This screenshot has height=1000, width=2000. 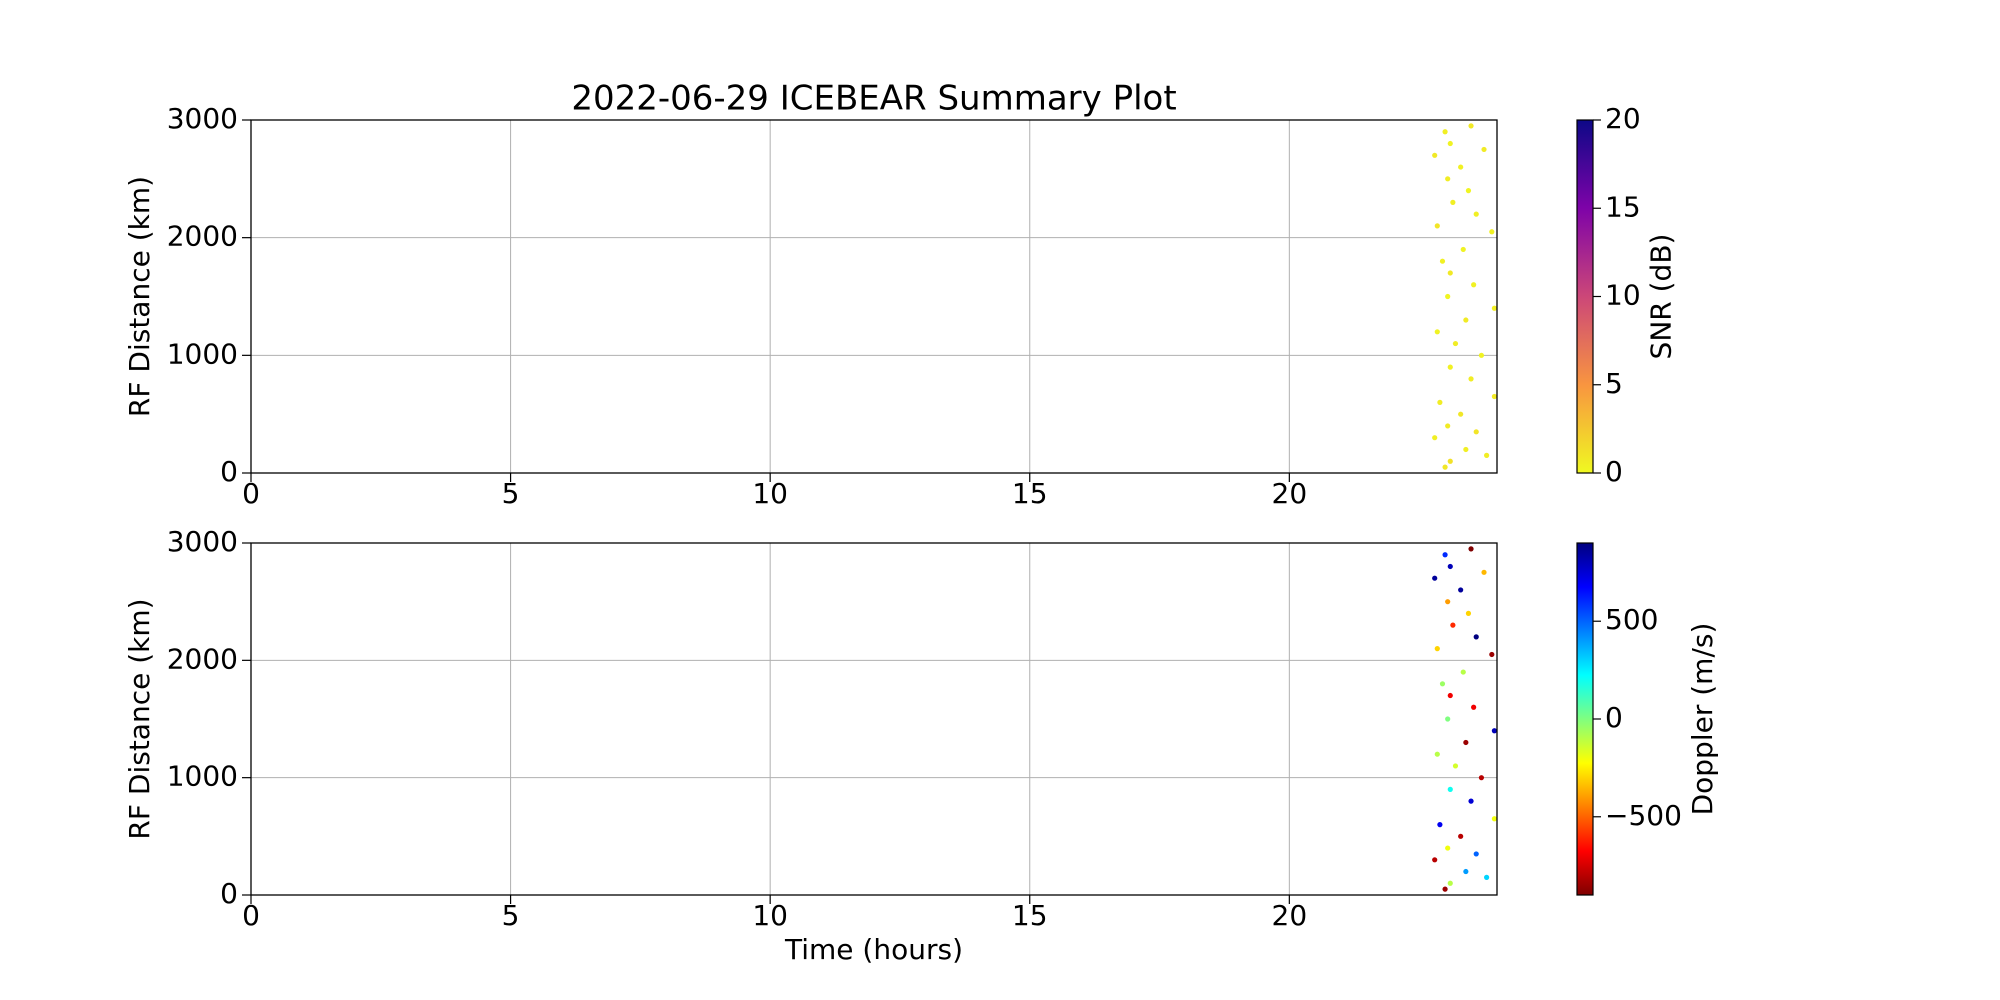 I want to click on colorbar-tick-label: −500, so click(x=1643, y=815).